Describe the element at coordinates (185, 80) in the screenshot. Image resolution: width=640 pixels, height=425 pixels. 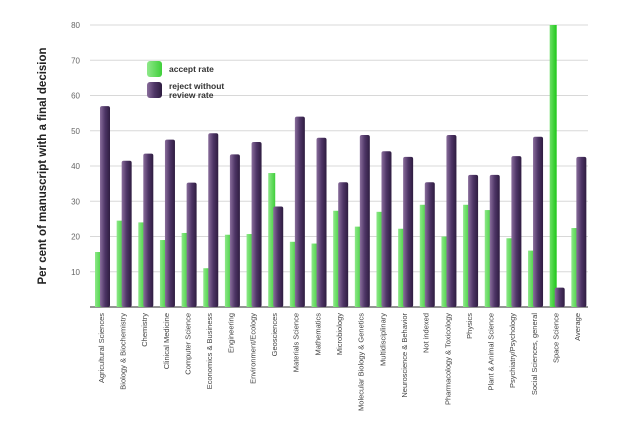
I see `legend: accept rate reject without review rate` at that location.